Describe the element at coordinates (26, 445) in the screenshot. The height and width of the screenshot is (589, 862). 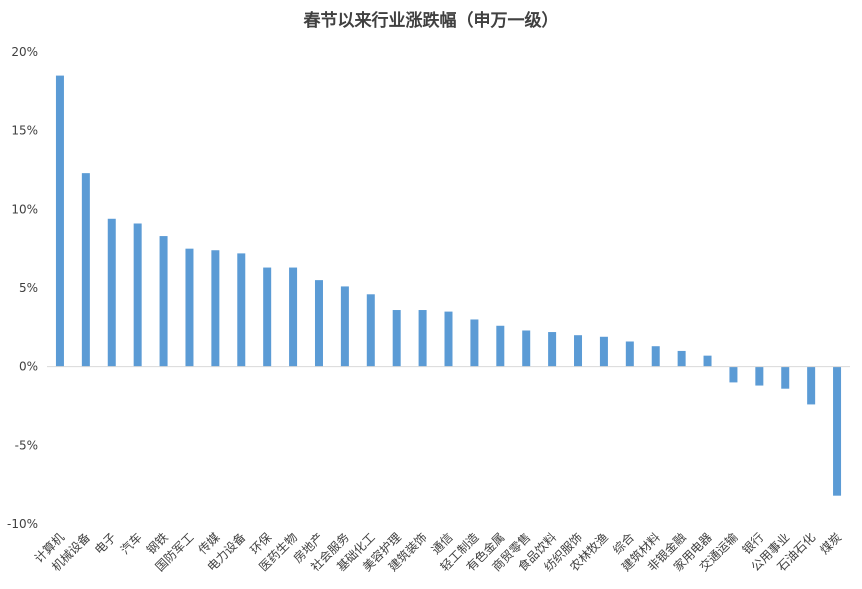
I see `y-tick-label: -5%` at that location.